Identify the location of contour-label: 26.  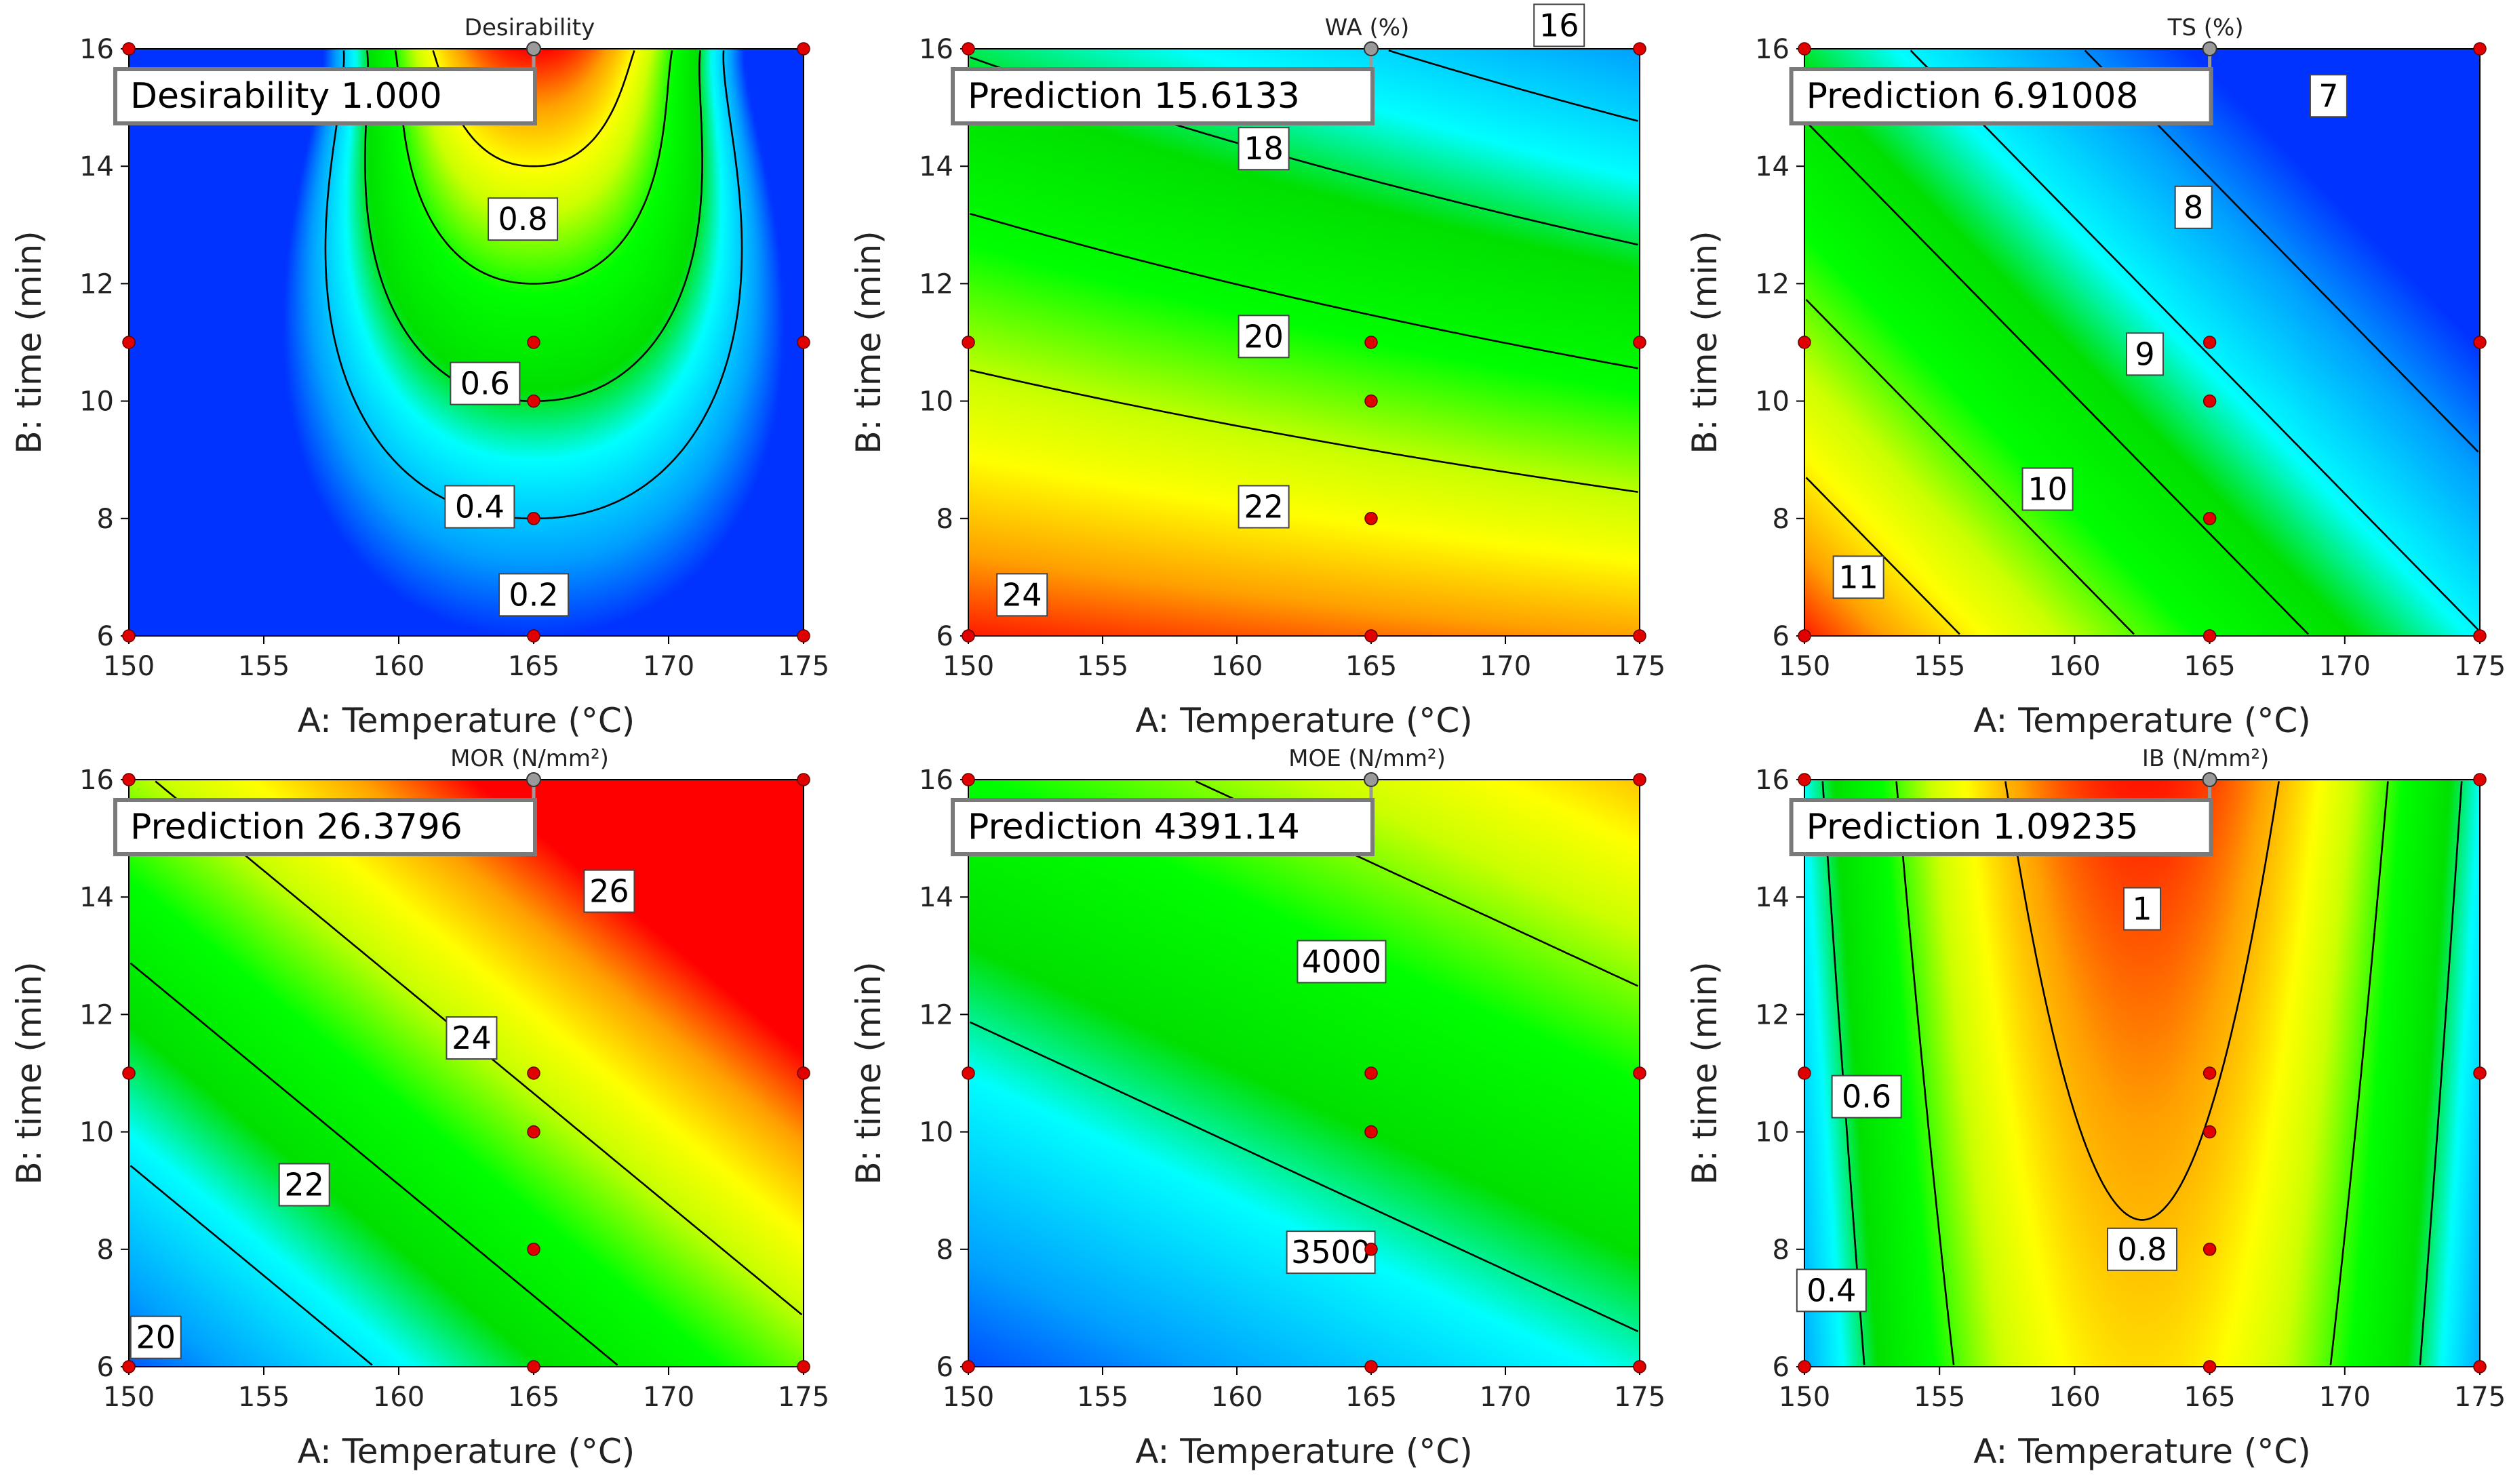
(609, 891).